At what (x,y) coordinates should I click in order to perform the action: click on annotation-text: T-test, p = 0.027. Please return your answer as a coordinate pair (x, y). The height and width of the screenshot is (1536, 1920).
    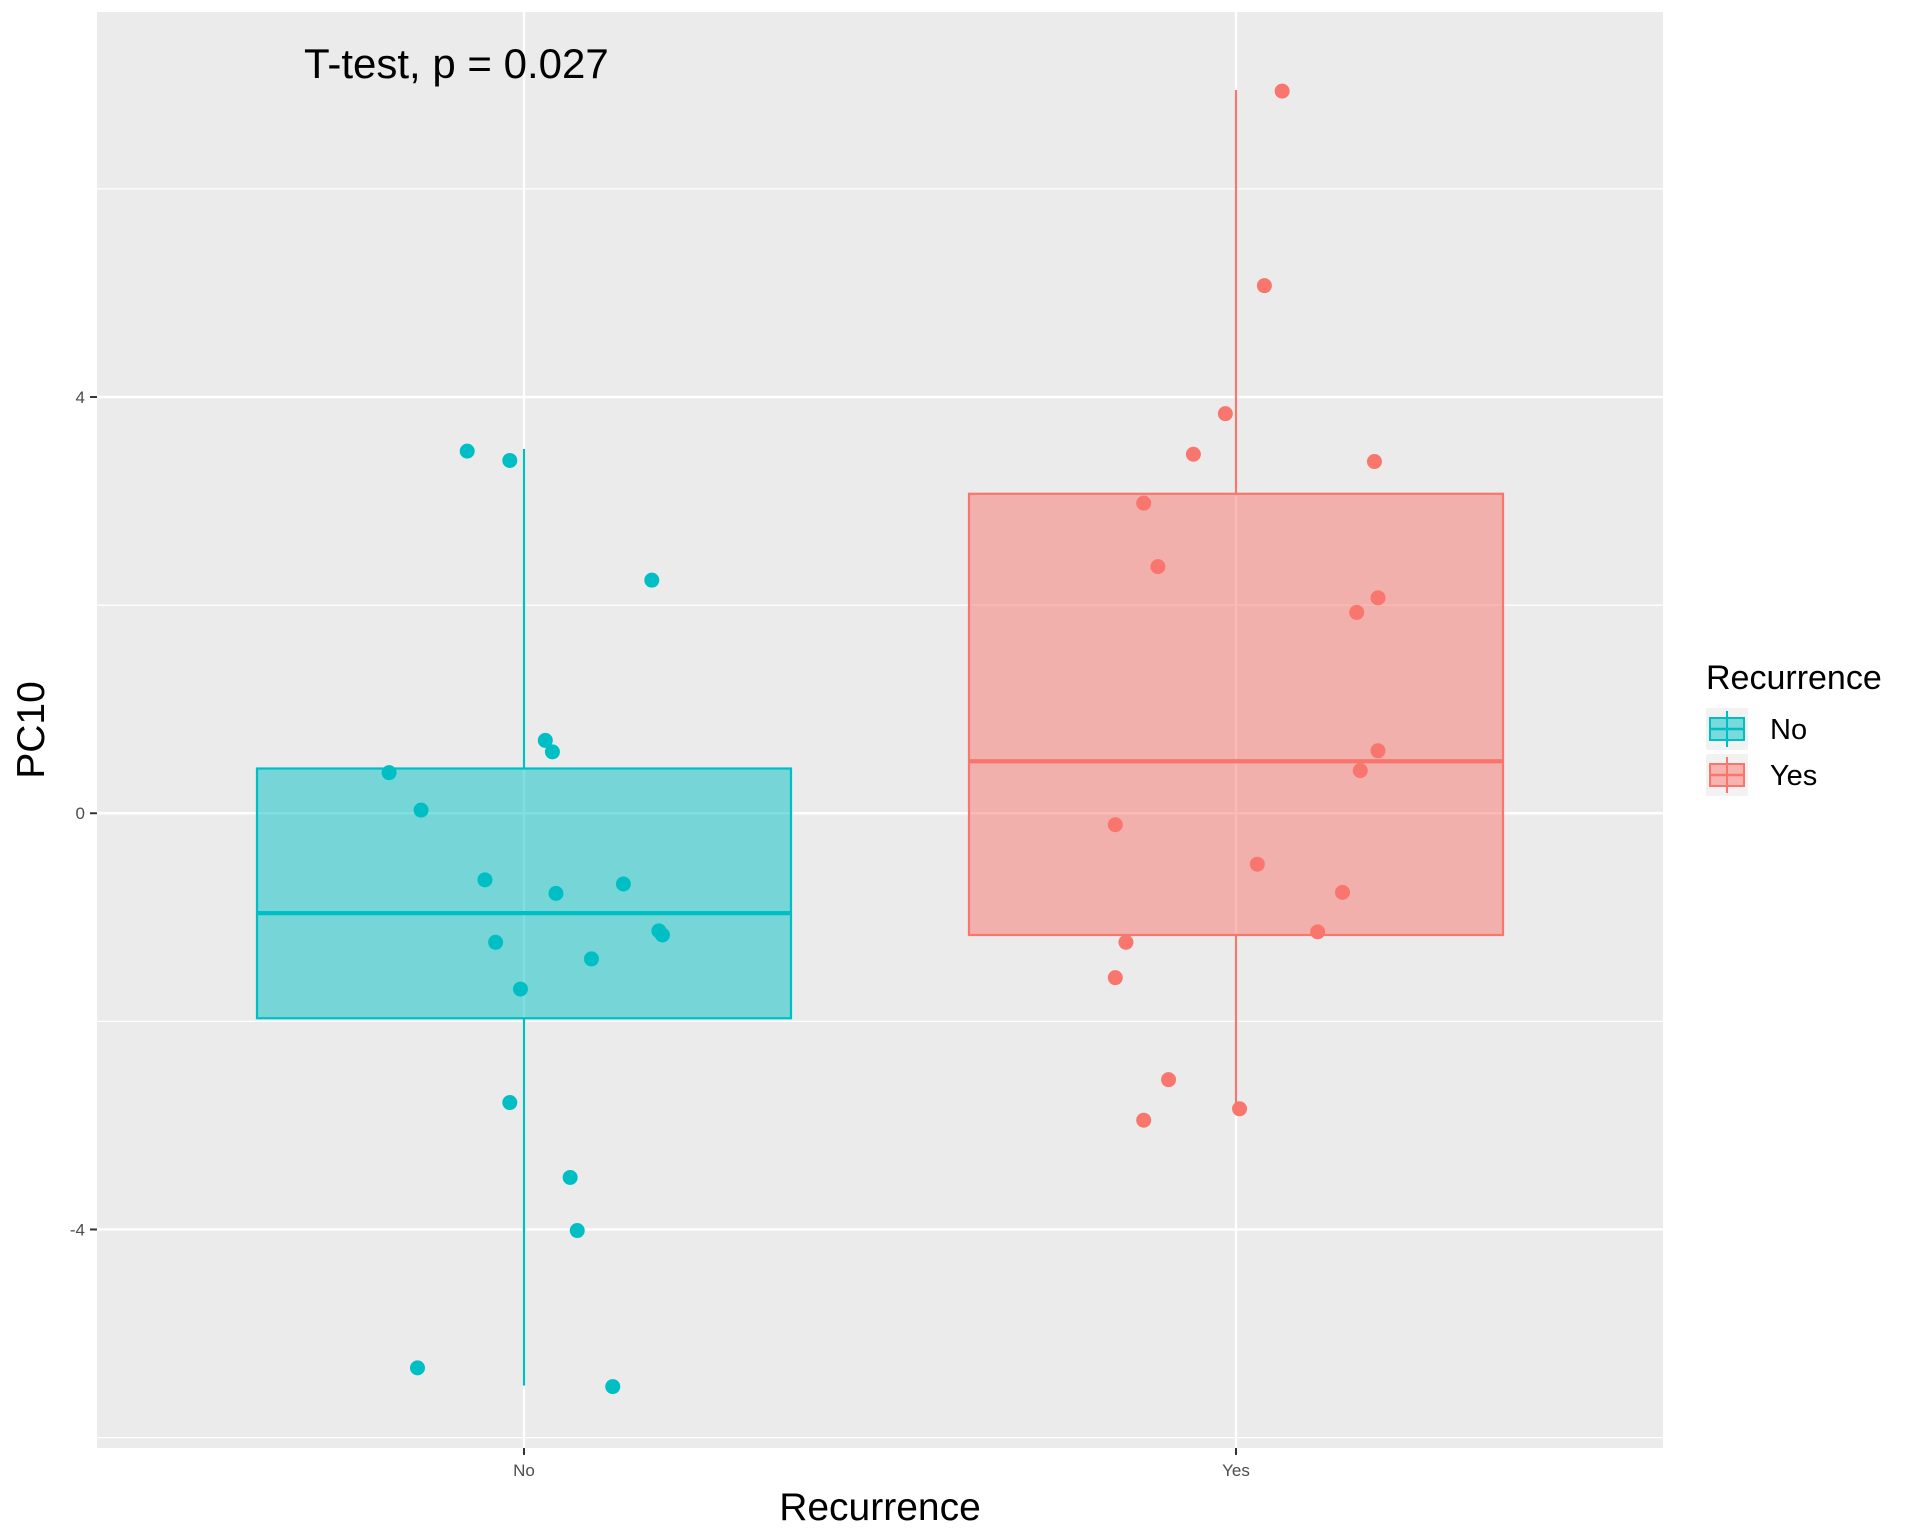
    Looking at the image, I should click on (456, 63).